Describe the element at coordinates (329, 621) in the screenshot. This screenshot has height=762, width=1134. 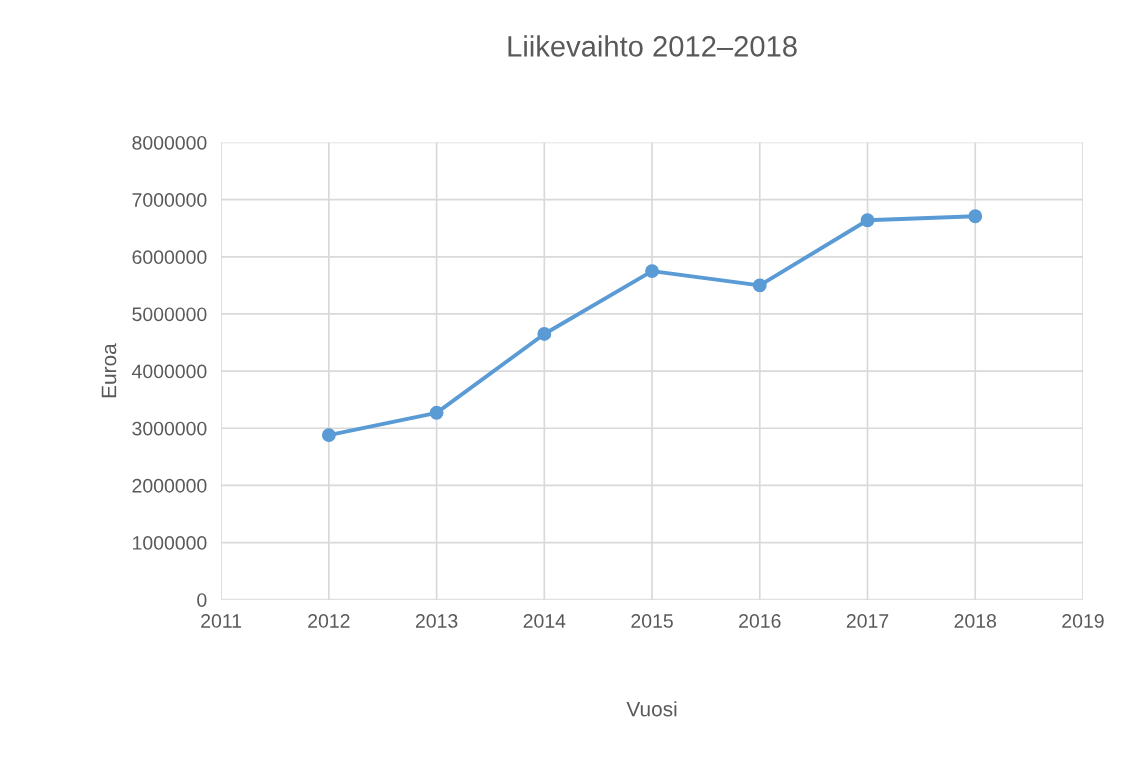
I see `x-tick-label: 2012` at that location.